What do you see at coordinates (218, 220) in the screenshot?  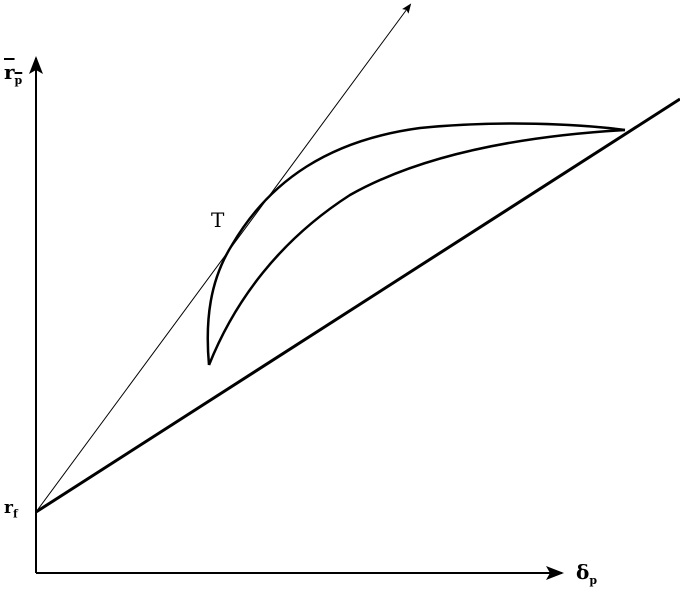 I see `tangent-point-label: T` at bounding box center [218, 220].